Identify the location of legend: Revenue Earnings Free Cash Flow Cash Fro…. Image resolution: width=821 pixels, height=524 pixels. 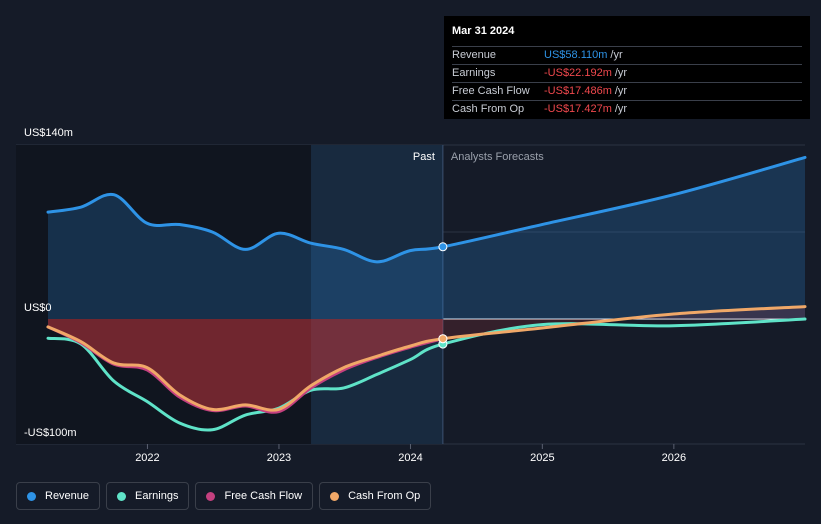
(224, 497).